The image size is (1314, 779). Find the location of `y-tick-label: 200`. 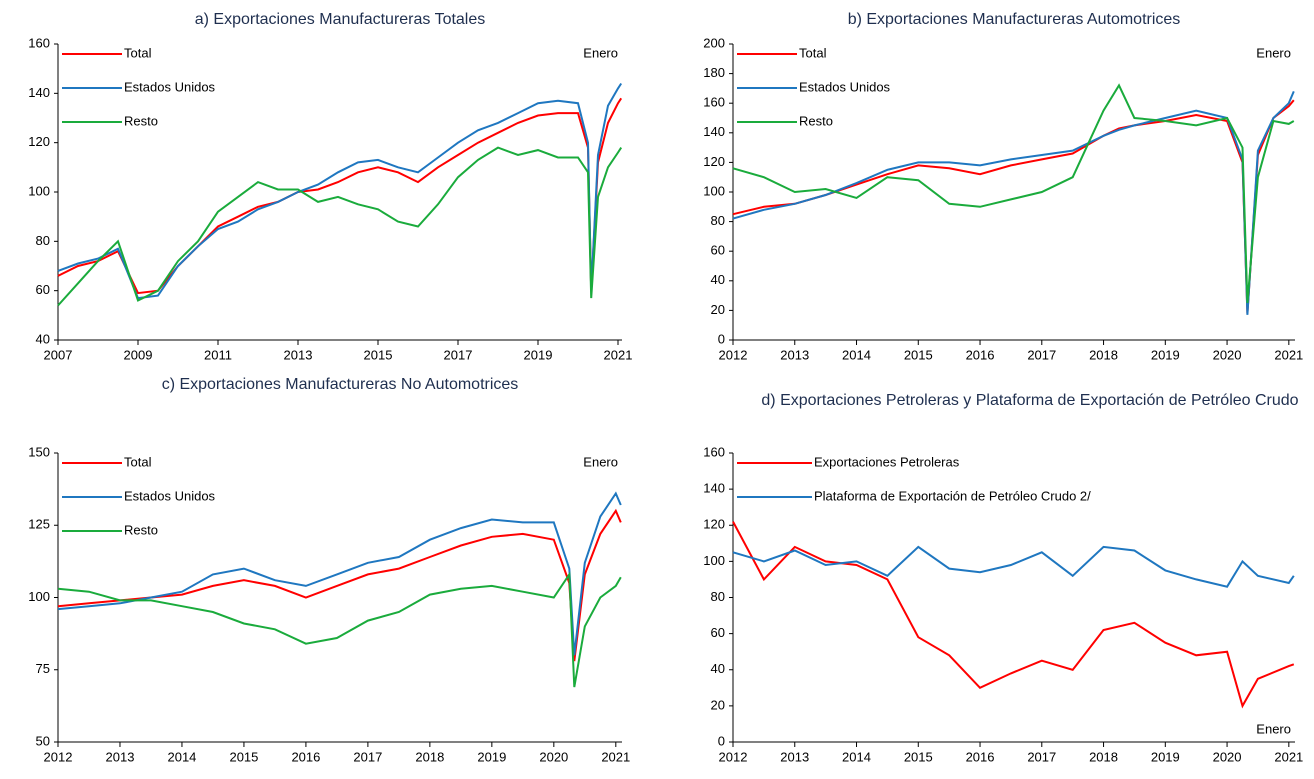

y-tick-label: 200 is located at coordinates (714, 42).